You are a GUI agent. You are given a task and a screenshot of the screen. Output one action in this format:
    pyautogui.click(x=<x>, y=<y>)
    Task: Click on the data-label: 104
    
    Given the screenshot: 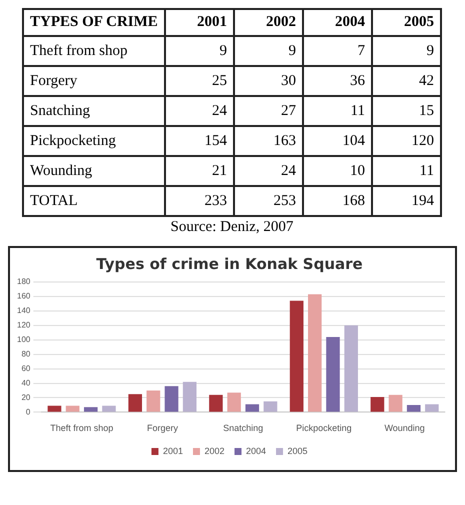 What is the action you would take?
    pyautogui.click(x=337, y=141)
    